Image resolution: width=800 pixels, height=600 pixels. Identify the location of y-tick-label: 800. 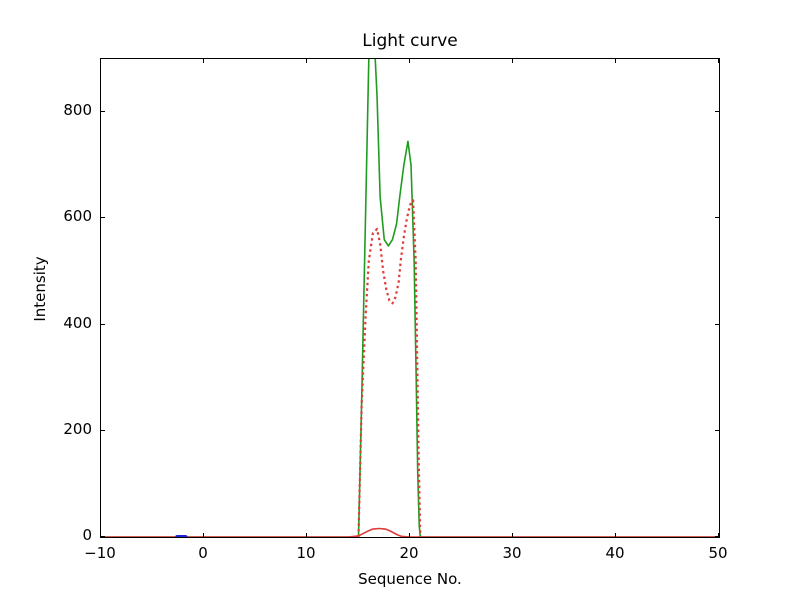
(77, 110).